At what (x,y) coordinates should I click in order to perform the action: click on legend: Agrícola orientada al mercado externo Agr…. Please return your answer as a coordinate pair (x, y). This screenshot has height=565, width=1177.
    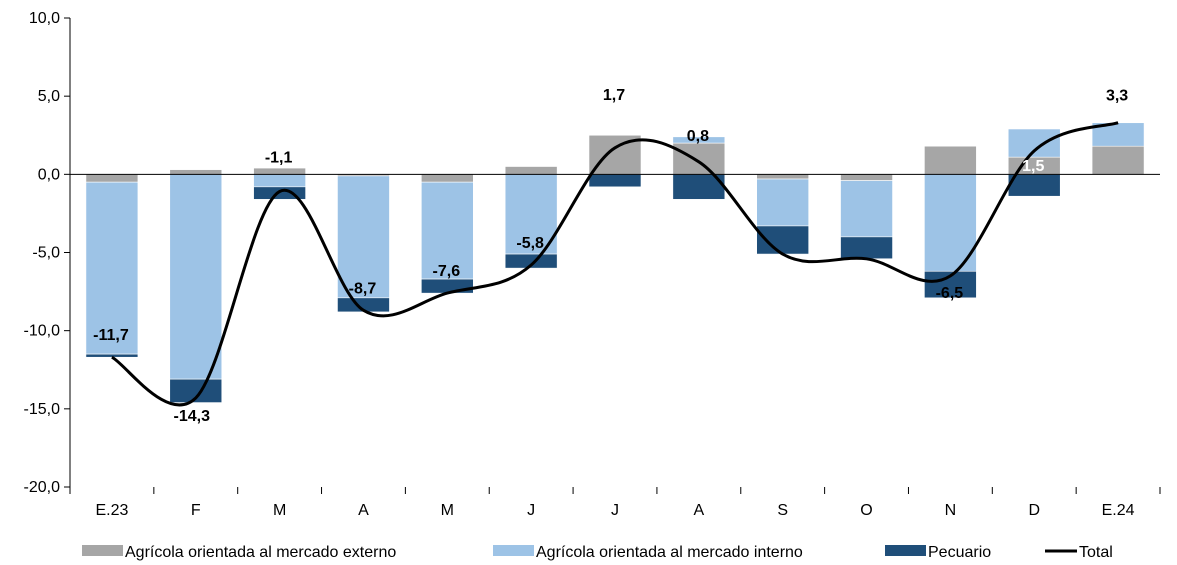
    Looking at the image, I should click on (597, 552).